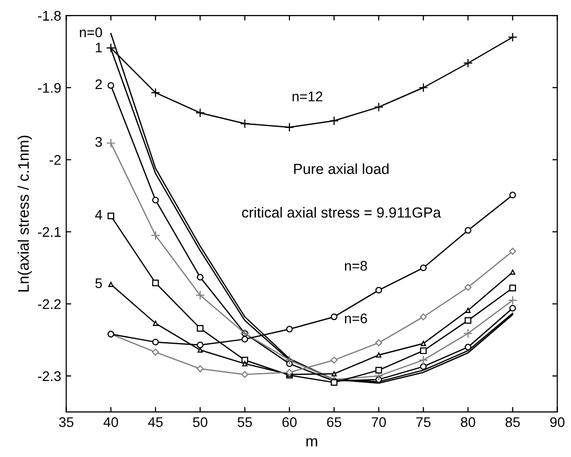 This screenshot has width=571, height=457. What do you see at coordinates (98, 142) in the screenshot?
I see `annotation: 3` at bounding box center [98, 142].